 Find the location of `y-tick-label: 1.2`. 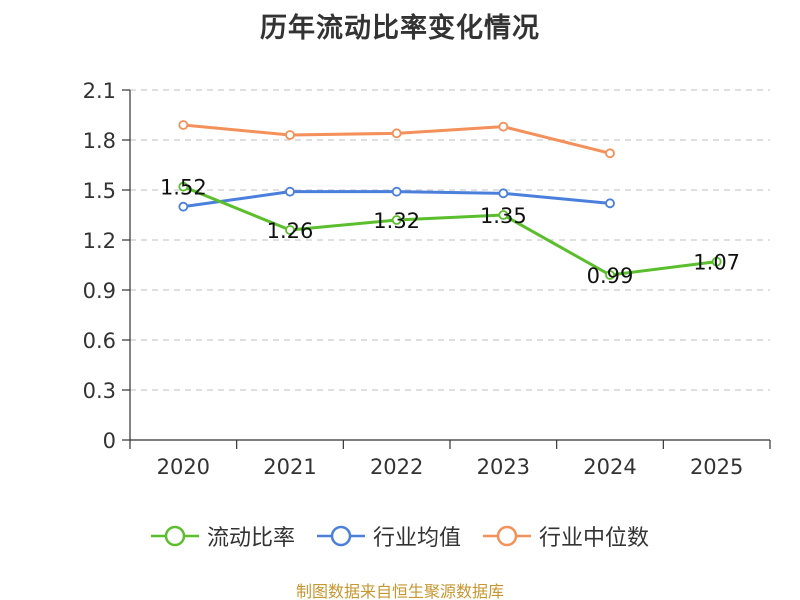

y-tick-label: 1.2 is located at coordinates (99, 241).